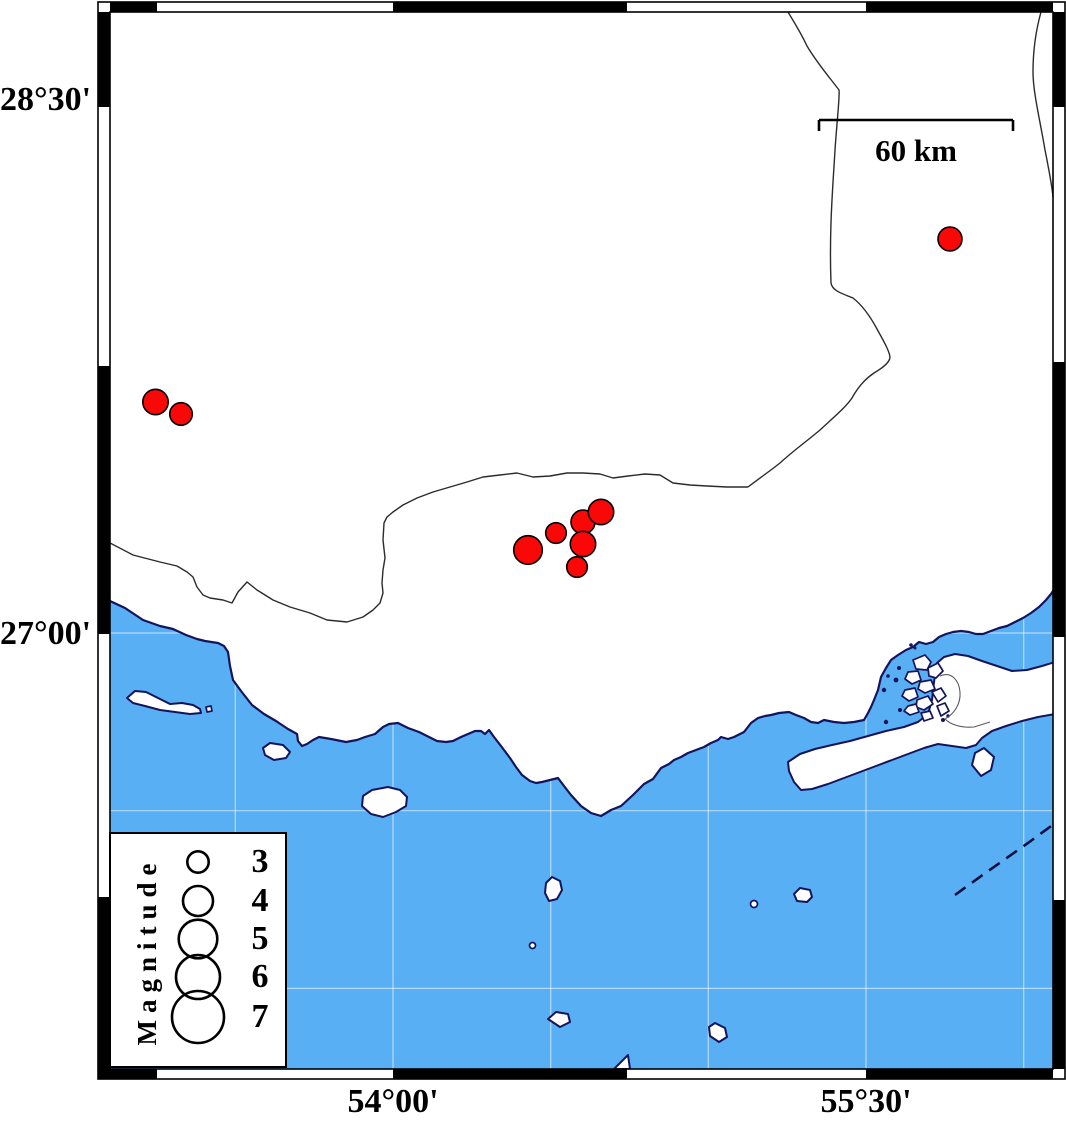 The width and height of the screenshot is (1066, 1121). I want to click on island-bottom-edge, so click(622, 1061).